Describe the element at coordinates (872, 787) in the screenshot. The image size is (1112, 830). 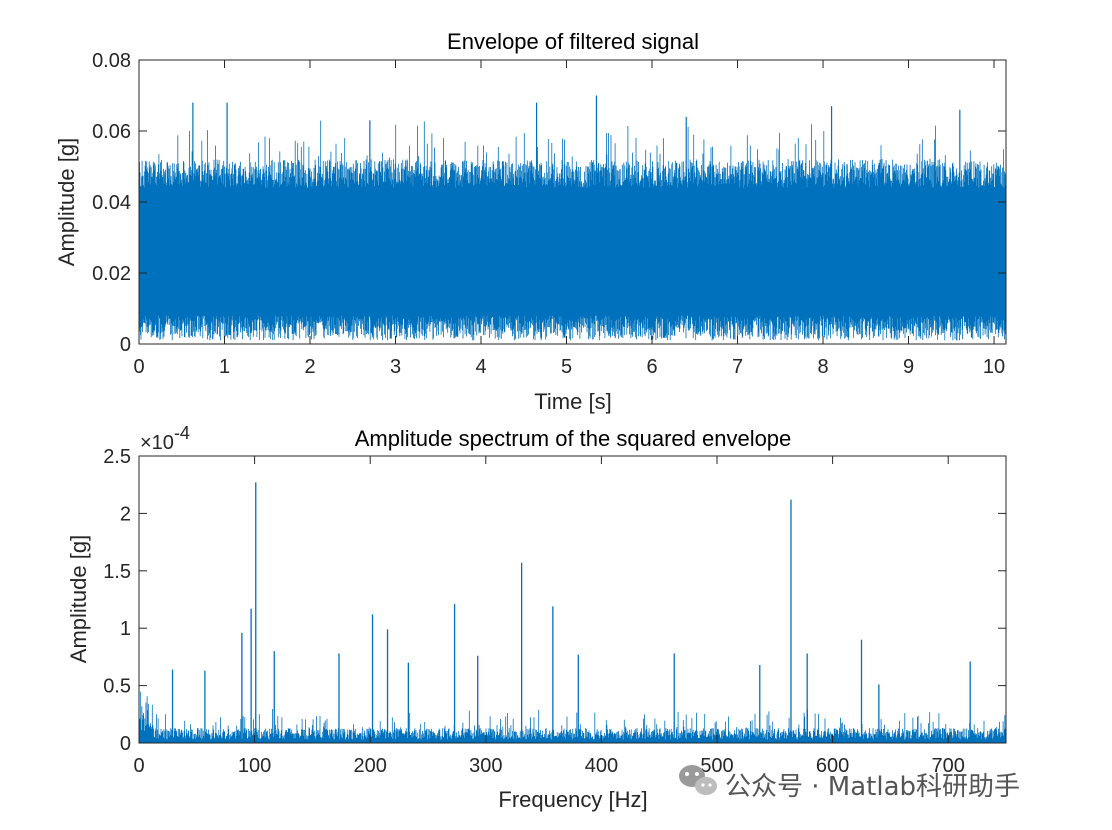
I see `watermark-text: 公众号 · Matlab科研助手` at that location.